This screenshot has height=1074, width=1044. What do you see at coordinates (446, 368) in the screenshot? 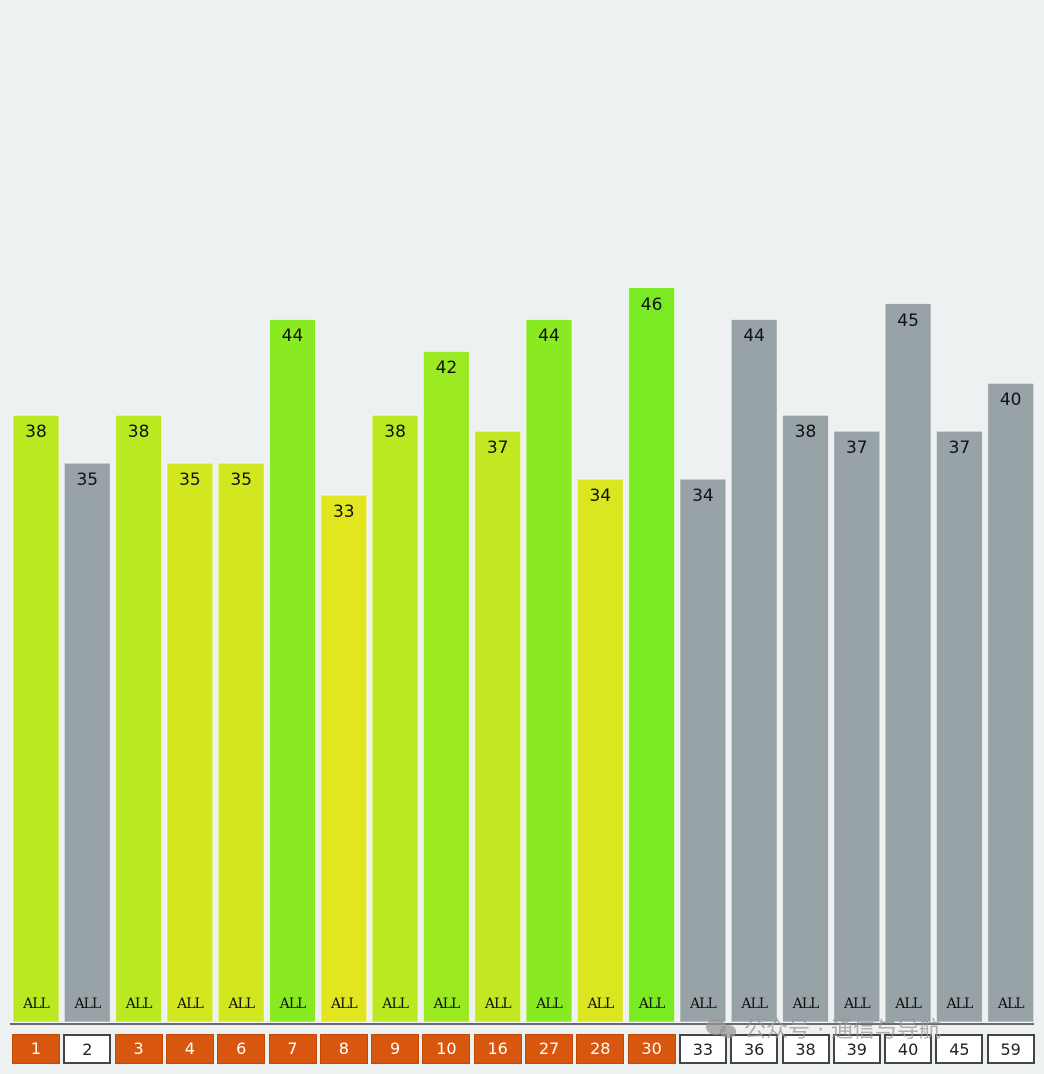
I see `bar-value-label: 42` at bounding box center [446, 368].